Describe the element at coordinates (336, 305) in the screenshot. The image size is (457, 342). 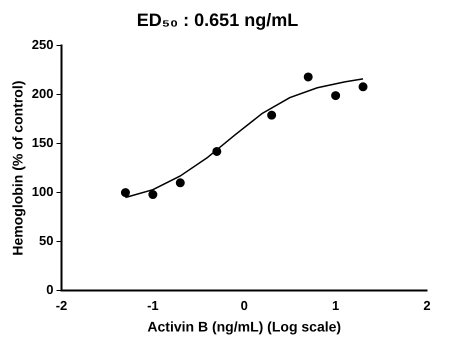
I see `x-tick-label: 1` at that location.